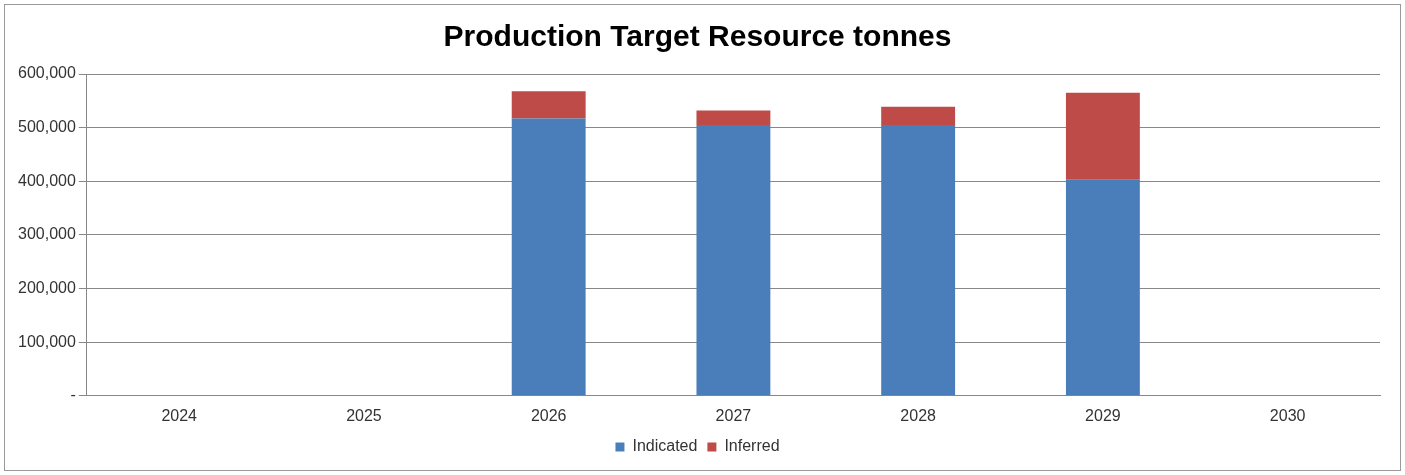  What do you see at coordinates (46, 127) in the screenshot?
I see `y-tick-label: 500,000` at bounding box center [46, 127].